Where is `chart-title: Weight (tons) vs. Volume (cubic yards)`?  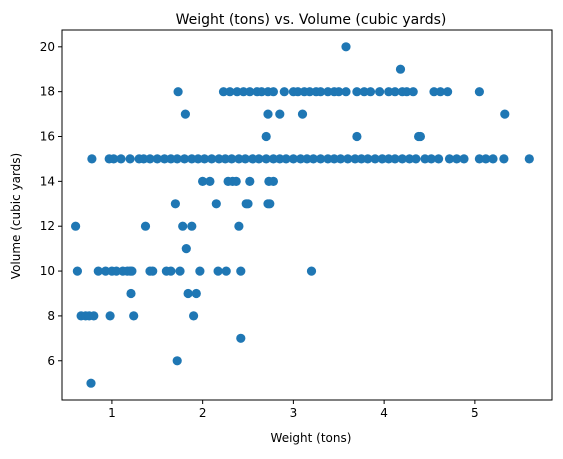
chart-title: Weight (tons) vs. Volume (cubic yards) is located at coordinates (311, 20).